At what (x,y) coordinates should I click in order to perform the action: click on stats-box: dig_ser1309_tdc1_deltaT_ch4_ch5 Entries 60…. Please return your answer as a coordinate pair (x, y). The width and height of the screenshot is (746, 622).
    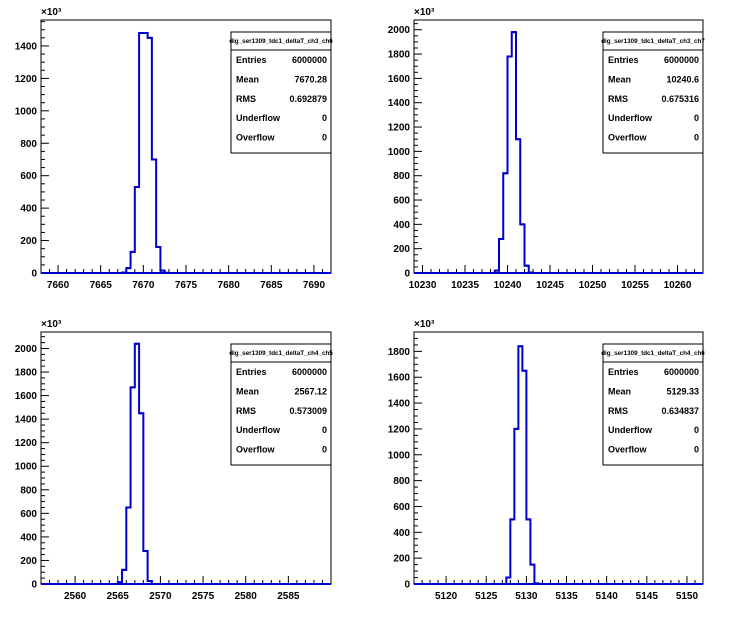
    Looking at the image, I should click on (281, 404).